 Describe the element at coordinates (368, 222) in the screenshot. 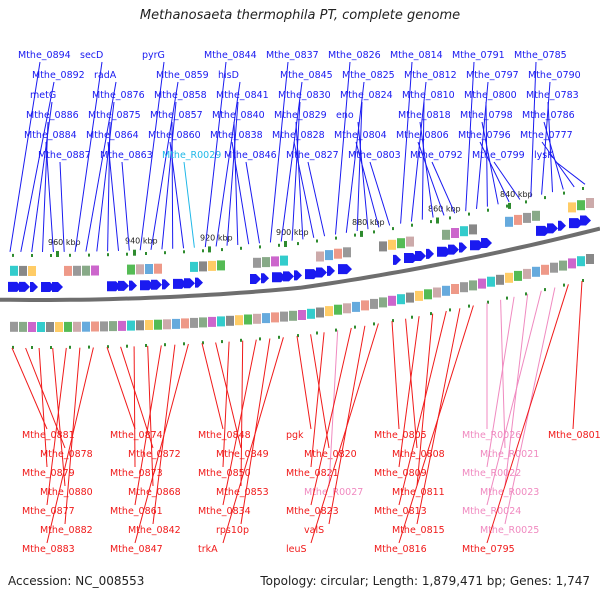

I see `scale-label: 880 kbp` at that location.